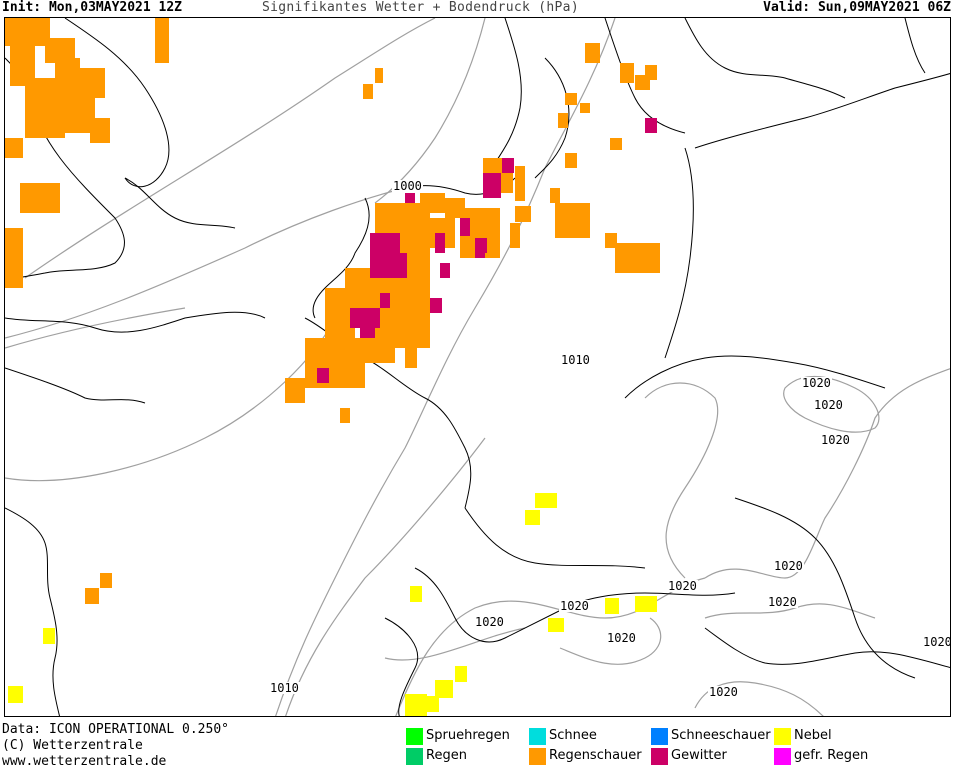 This screenshot has width=959, height=770. Describe the element at coordinates (446, 755) in the screenshot. I see `legend-label: Regen` at that location.